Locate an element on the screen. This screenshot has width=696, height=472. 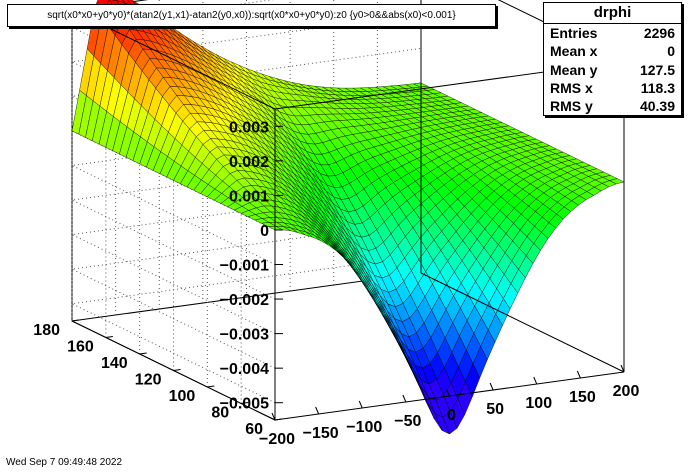
x-tick-label: −100 is located at coordinates (364, 427).